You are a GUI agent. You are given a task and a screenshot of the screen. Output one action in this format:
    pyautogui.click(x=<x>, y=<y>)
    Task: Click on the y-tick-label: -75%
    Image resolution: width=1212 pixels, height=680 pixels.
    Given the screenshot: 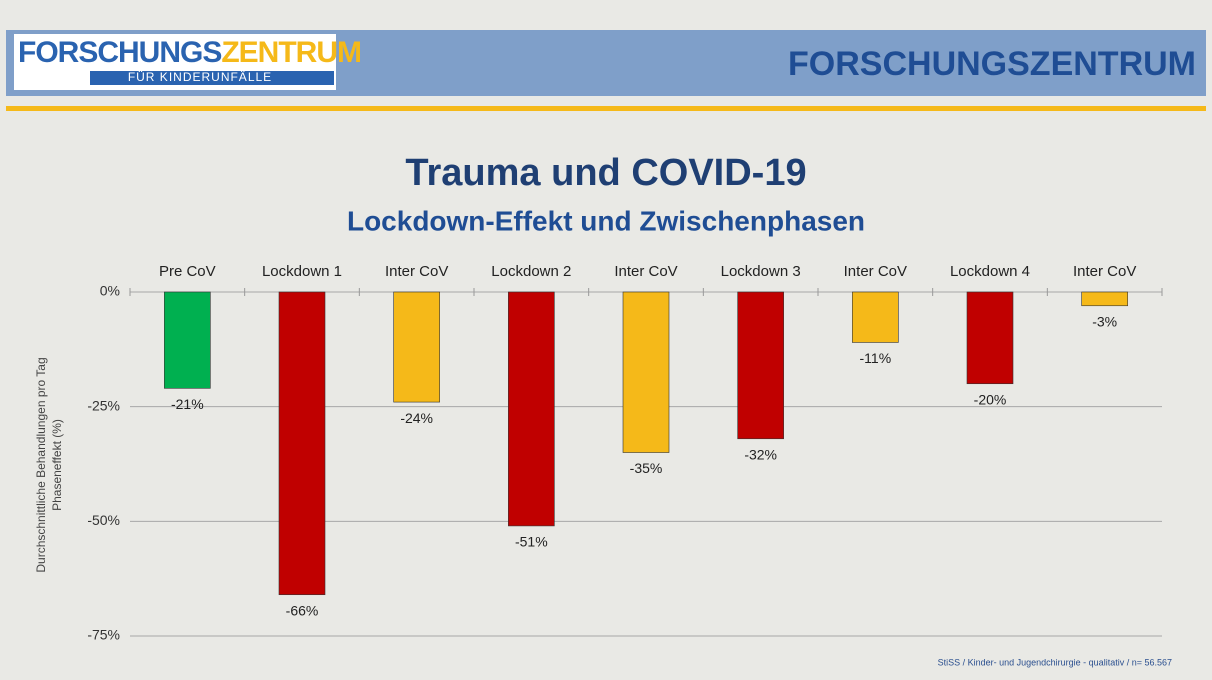 What is the action you would take?
    pyautogui.click(x=103, y=635)
    